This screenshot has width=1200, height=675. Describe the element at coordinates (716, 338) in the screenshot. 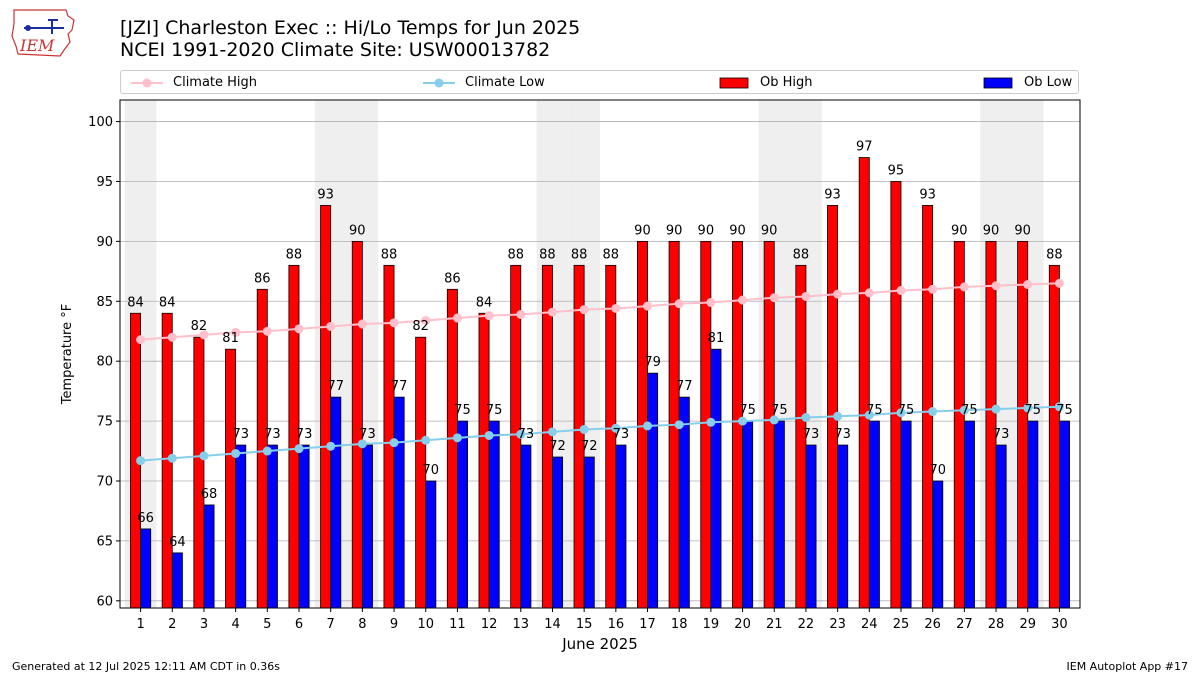

I see `label-ob-low: 81` at that location.